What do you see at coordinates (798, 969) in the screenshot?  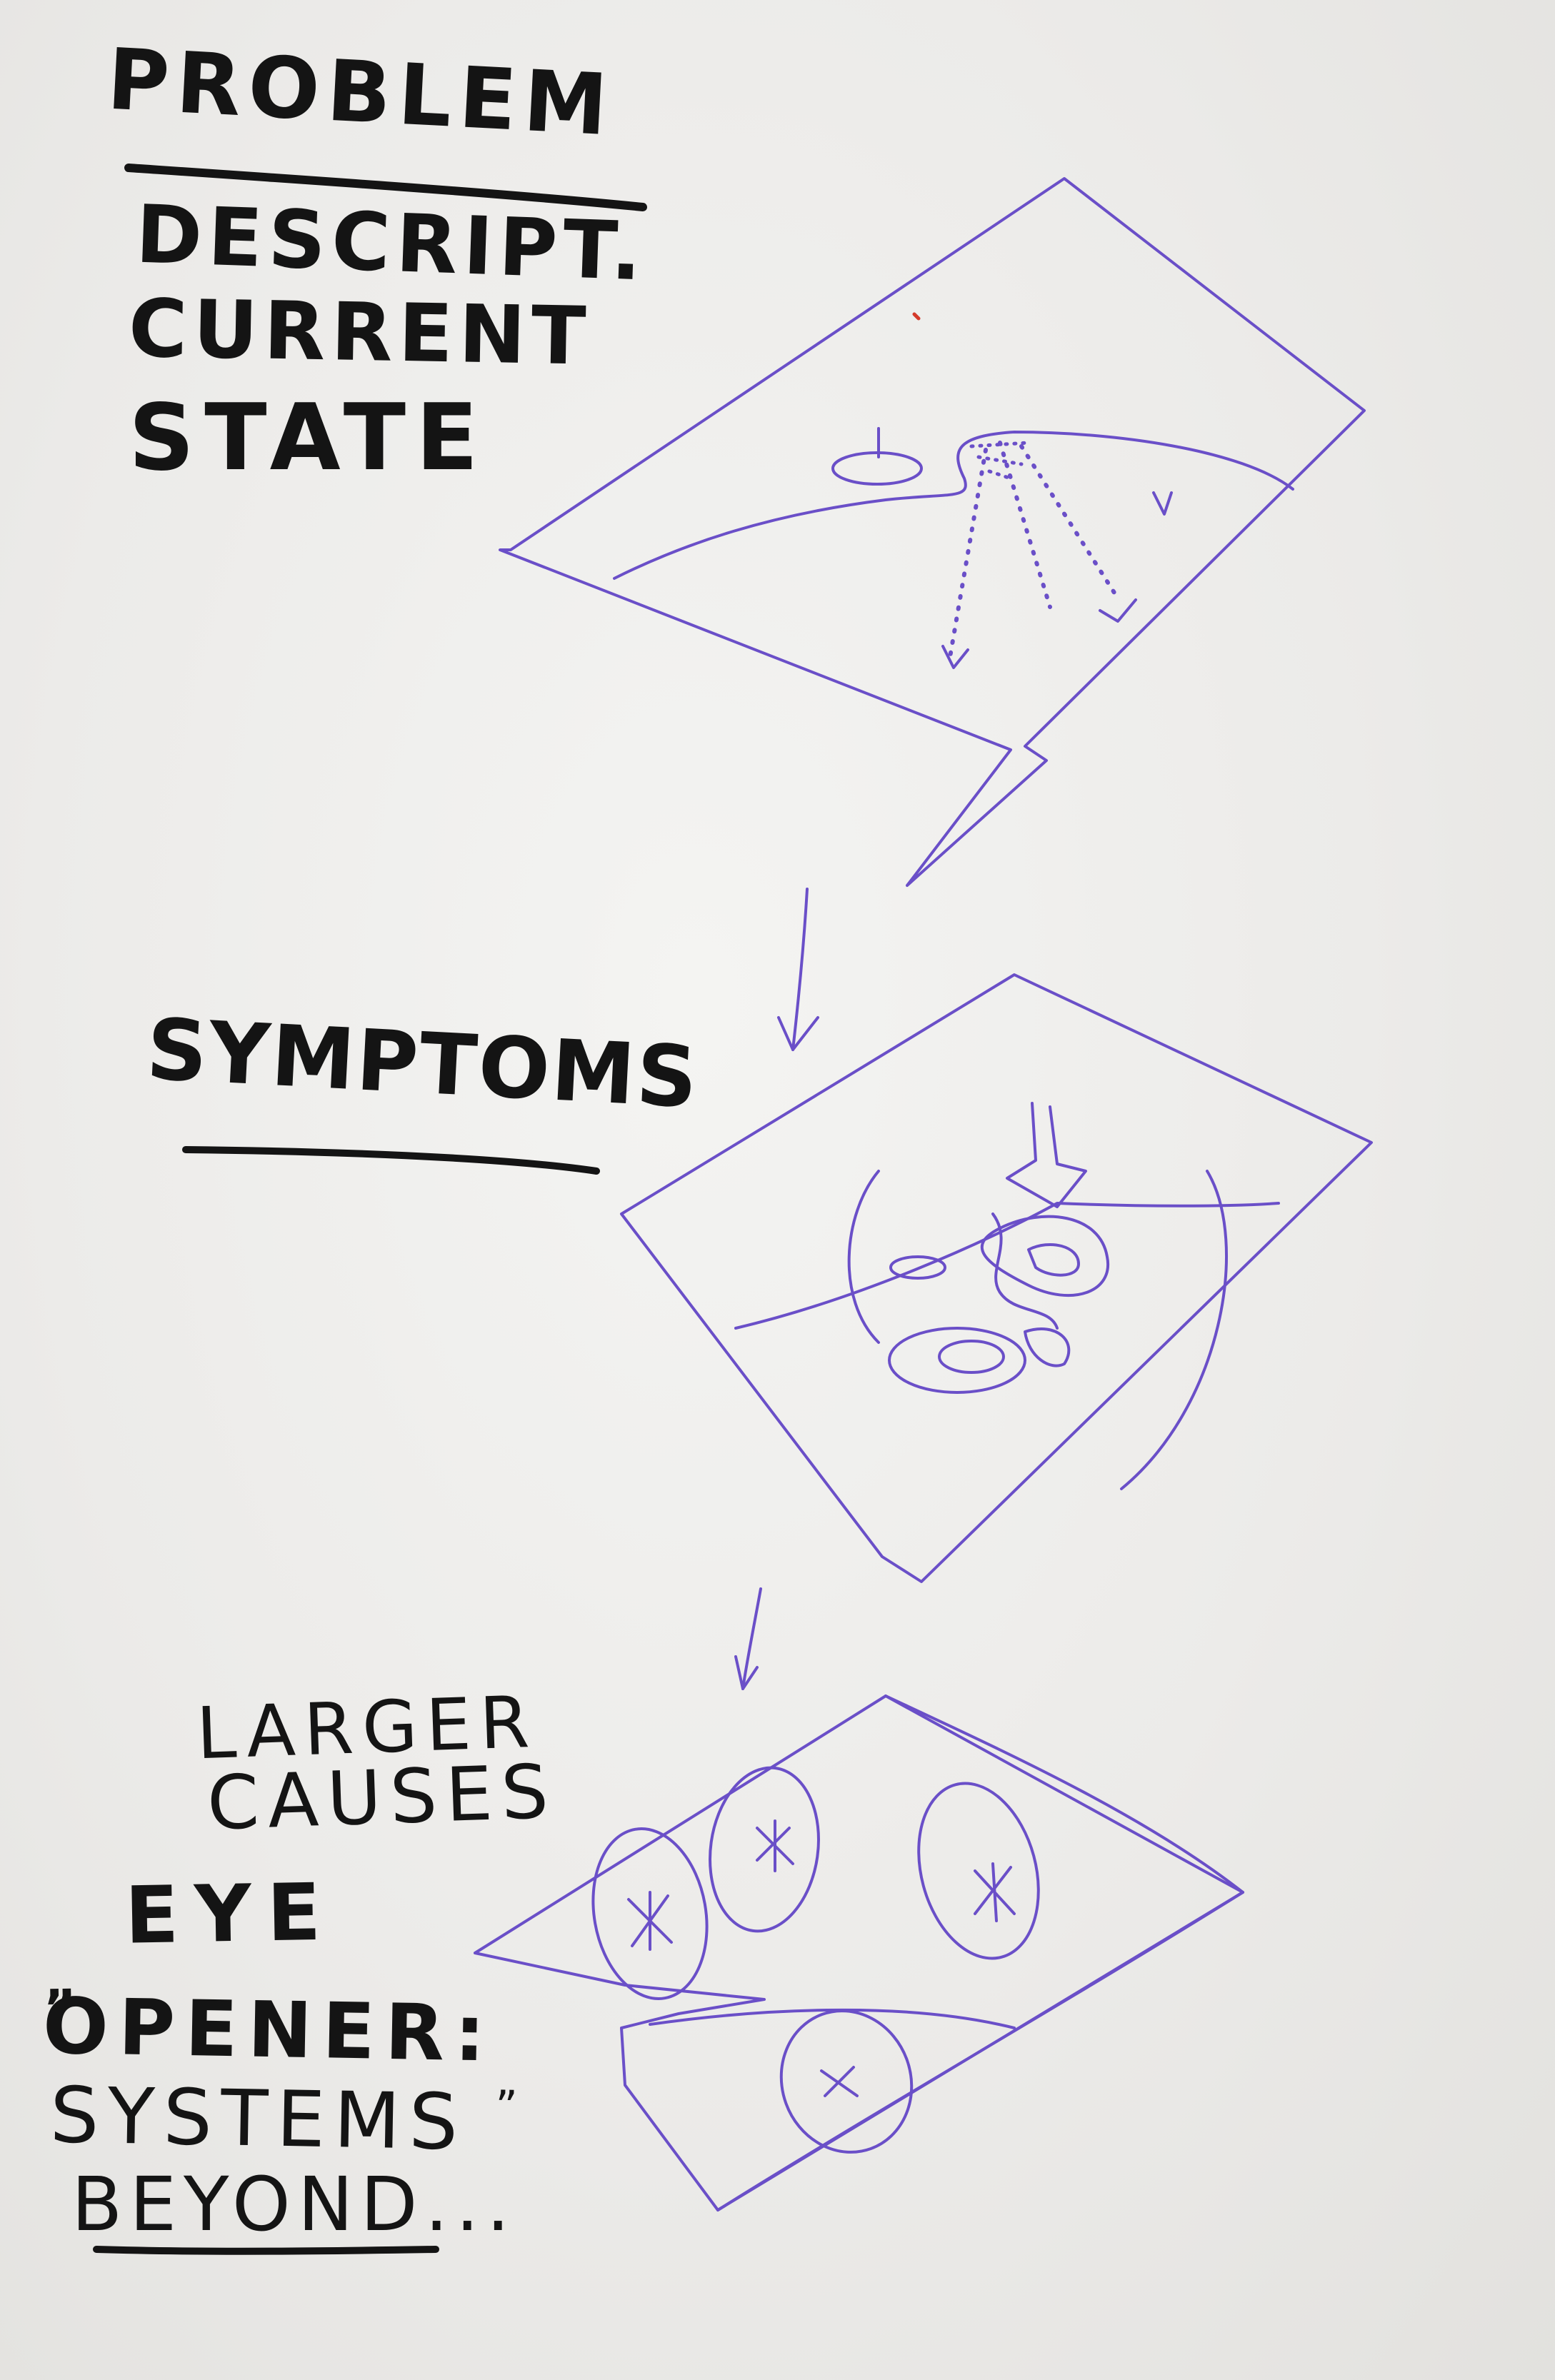 I see `arrow-to-symptoms` at bounding box center [798, 969].